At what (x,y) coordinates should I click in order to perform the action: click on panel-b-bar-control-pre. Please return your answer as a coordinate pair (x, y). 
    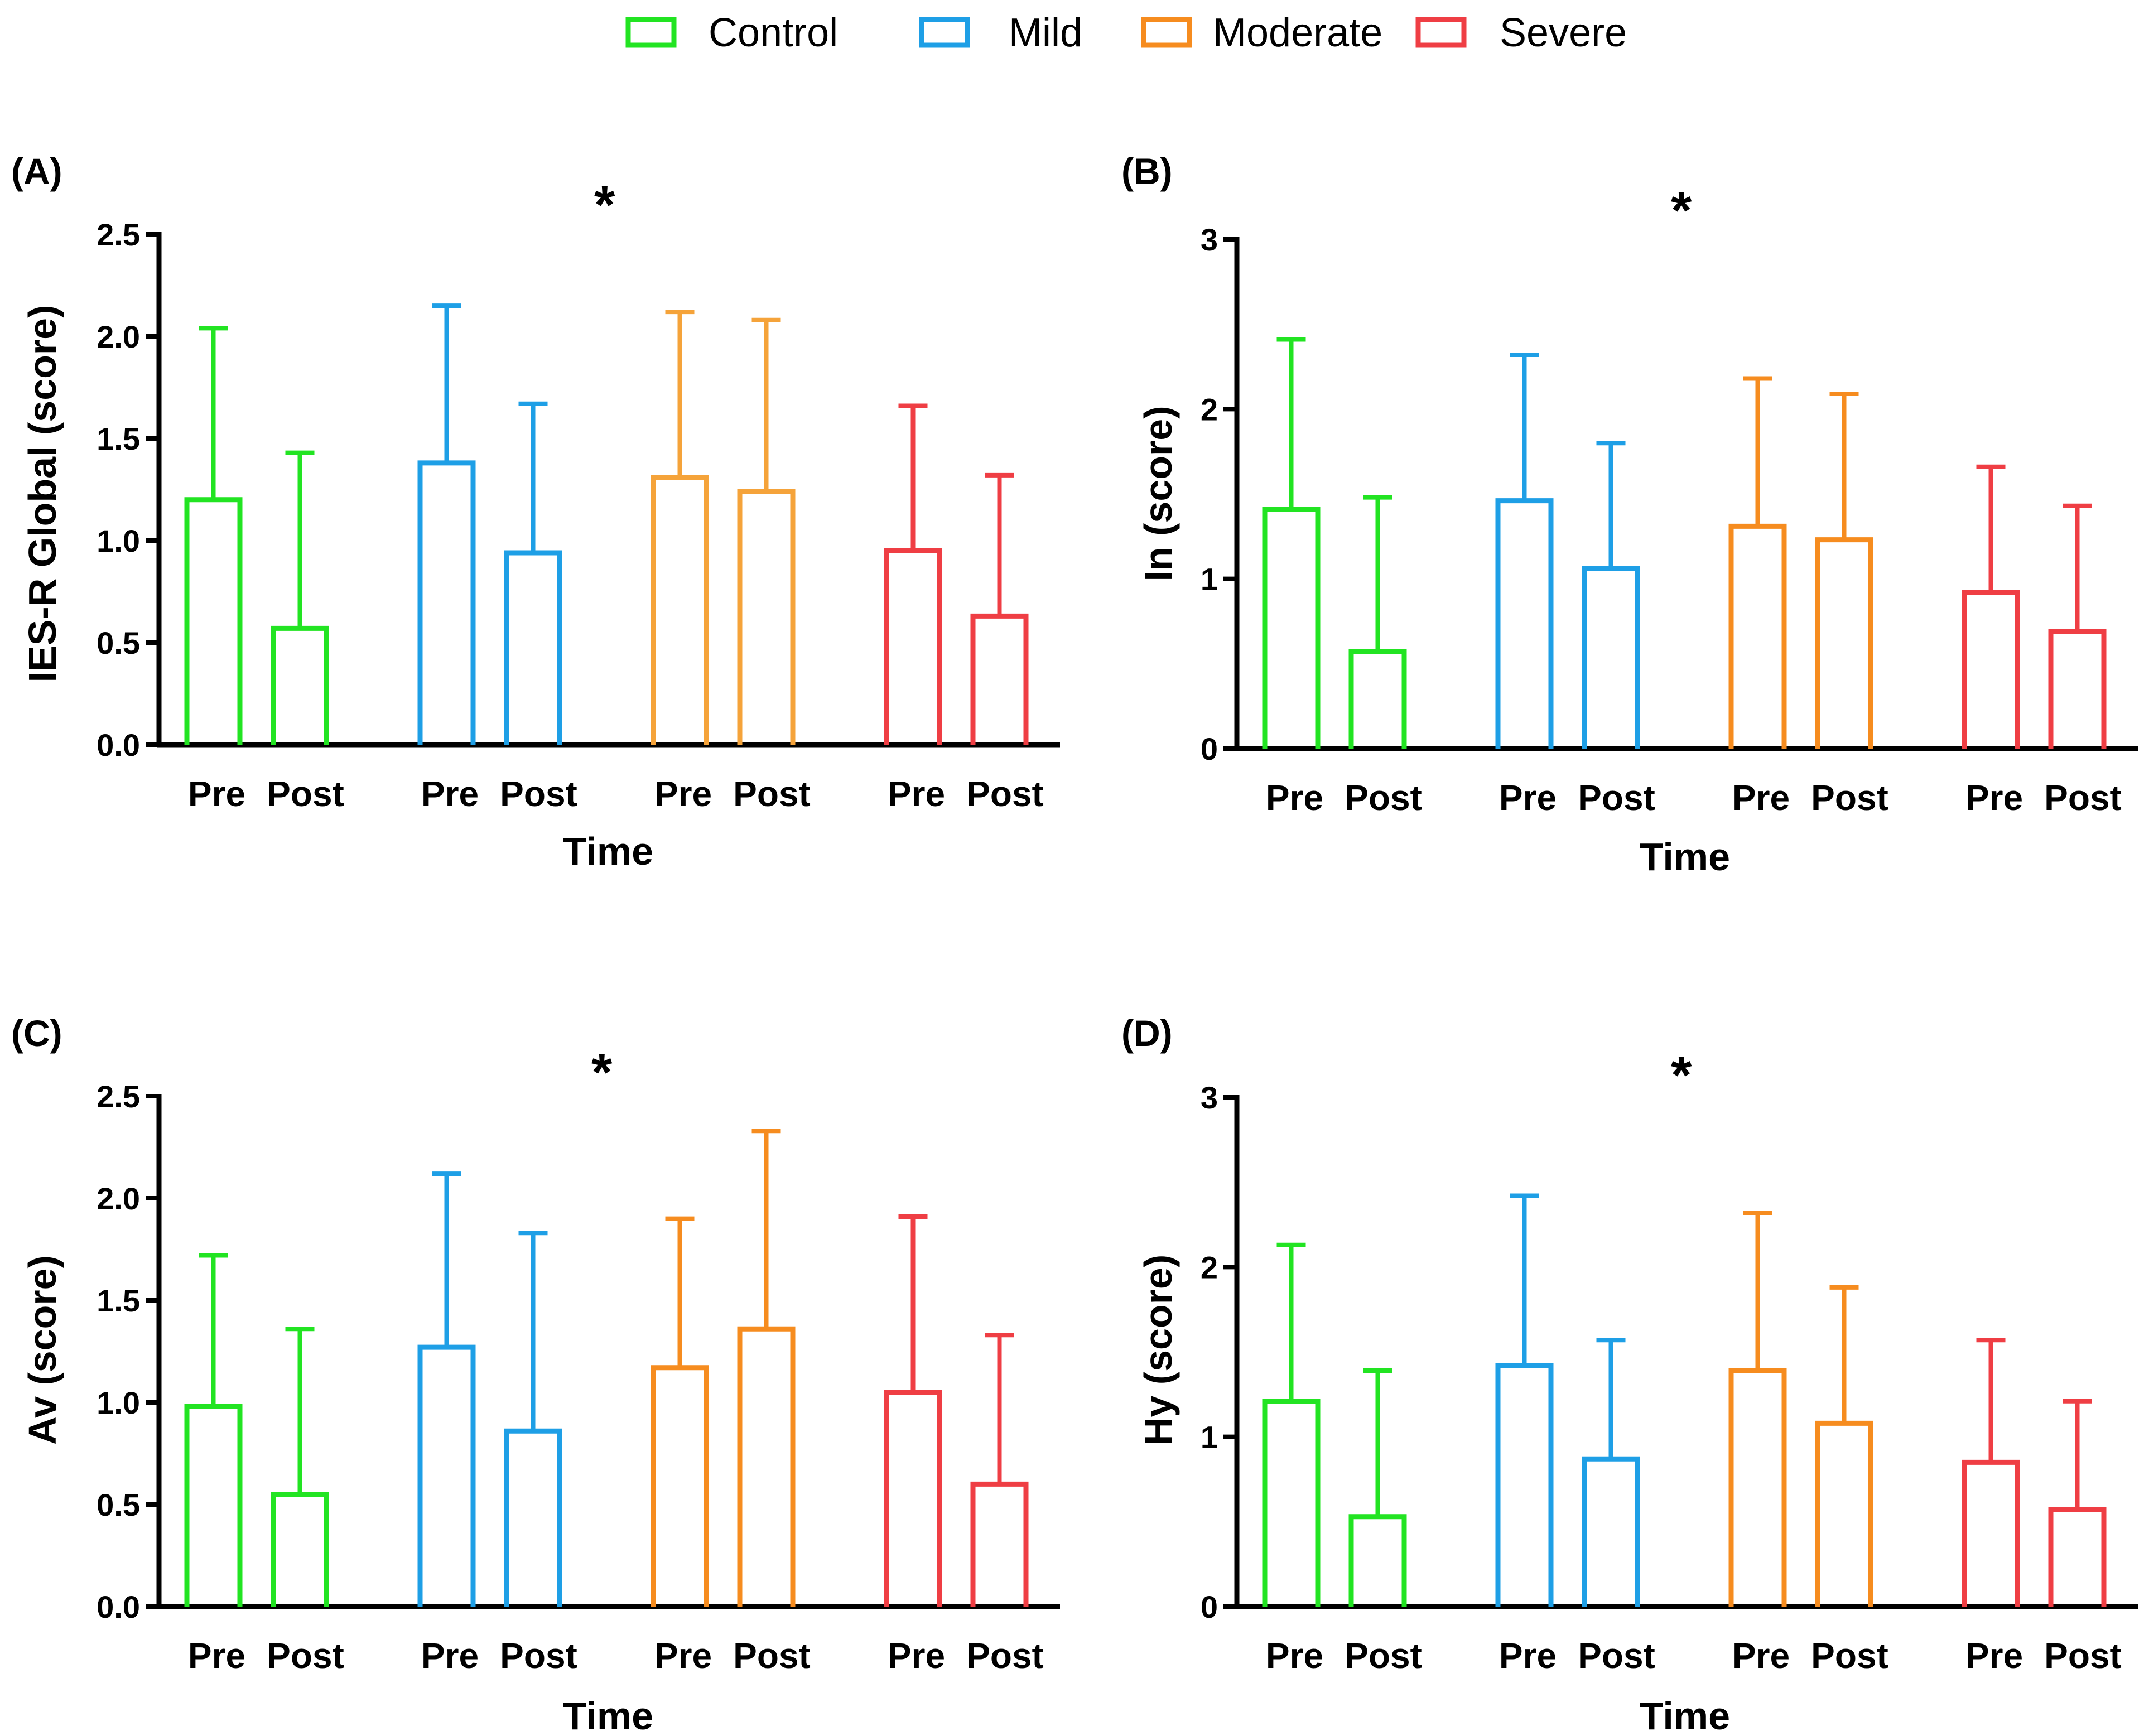
    Looking at the image, I should click on (1291, 628).